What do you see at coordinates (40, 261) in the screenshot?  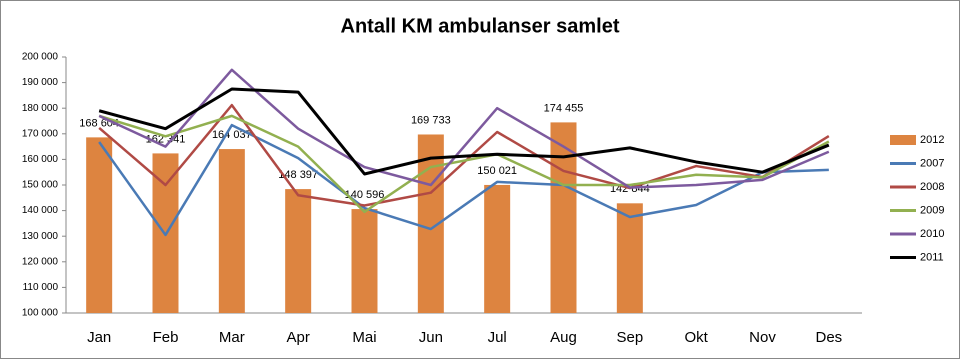 I see `y-tick-label: 120 000` at bounding box center [40, 261].